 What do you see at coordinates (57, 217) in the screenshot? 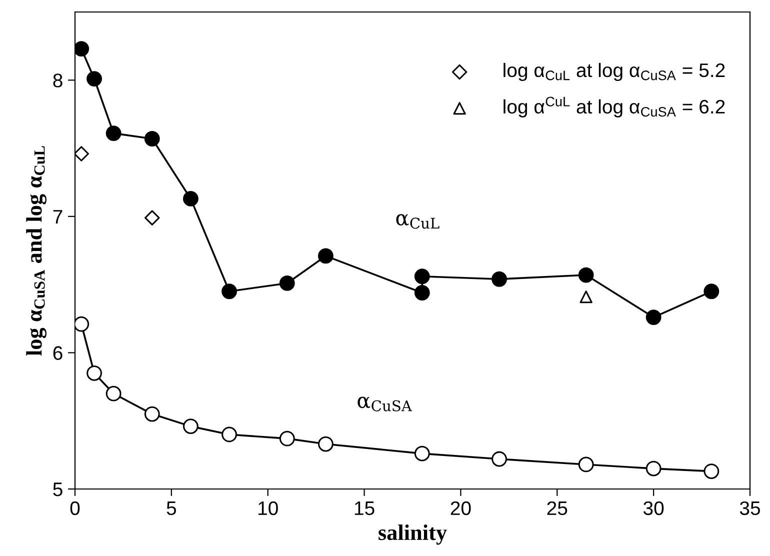
I see `y-tick-label: 7` at bounding box center [57, 217].